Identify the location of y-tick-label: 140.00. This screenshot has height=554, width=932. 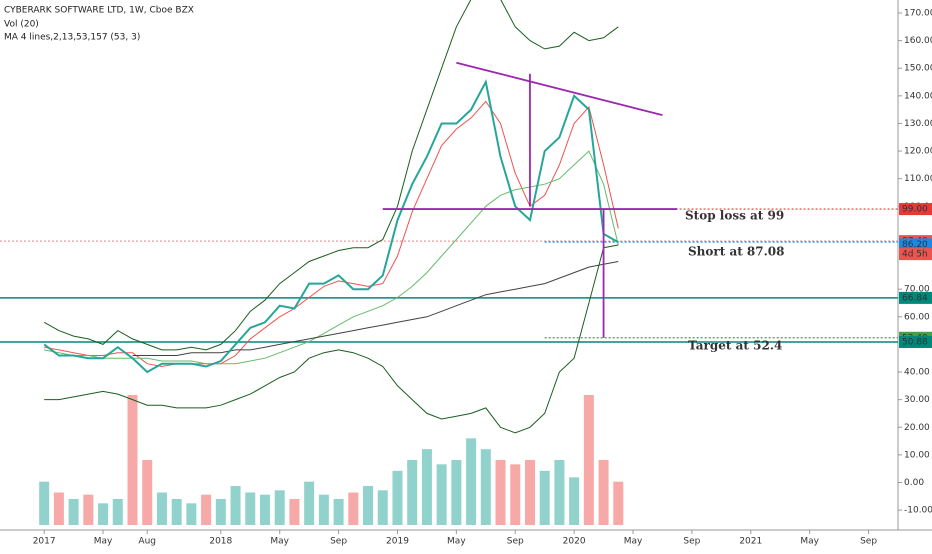
(918, 96).